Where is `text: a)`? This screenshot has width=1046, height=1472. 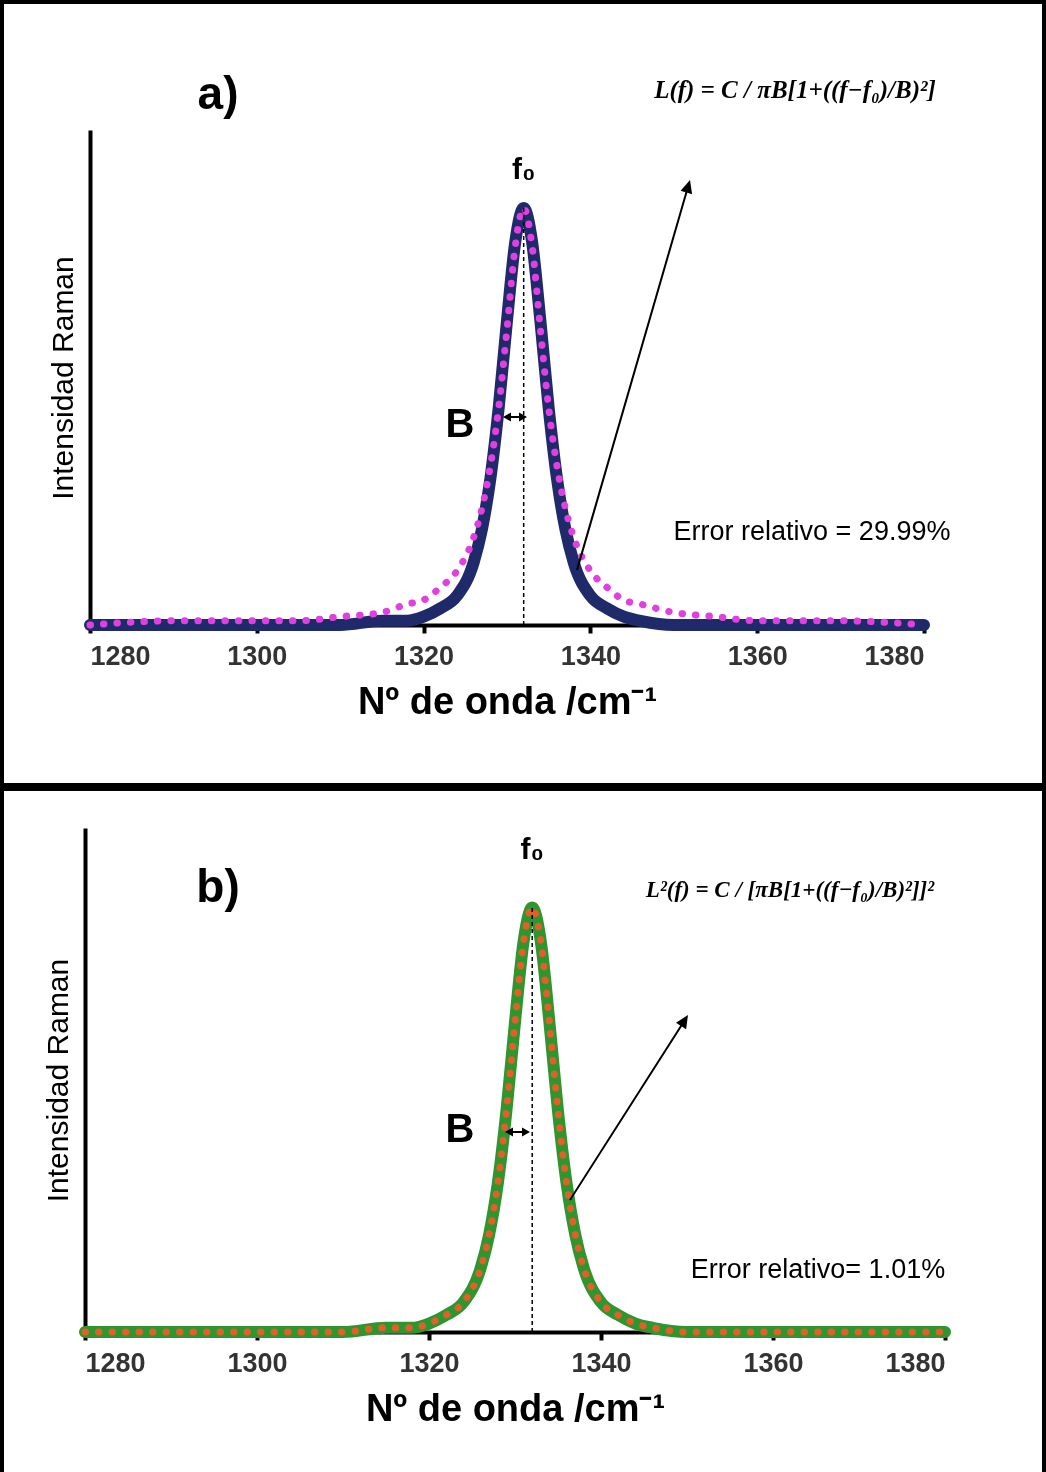 text: a) is located at coordinates (218, 93).